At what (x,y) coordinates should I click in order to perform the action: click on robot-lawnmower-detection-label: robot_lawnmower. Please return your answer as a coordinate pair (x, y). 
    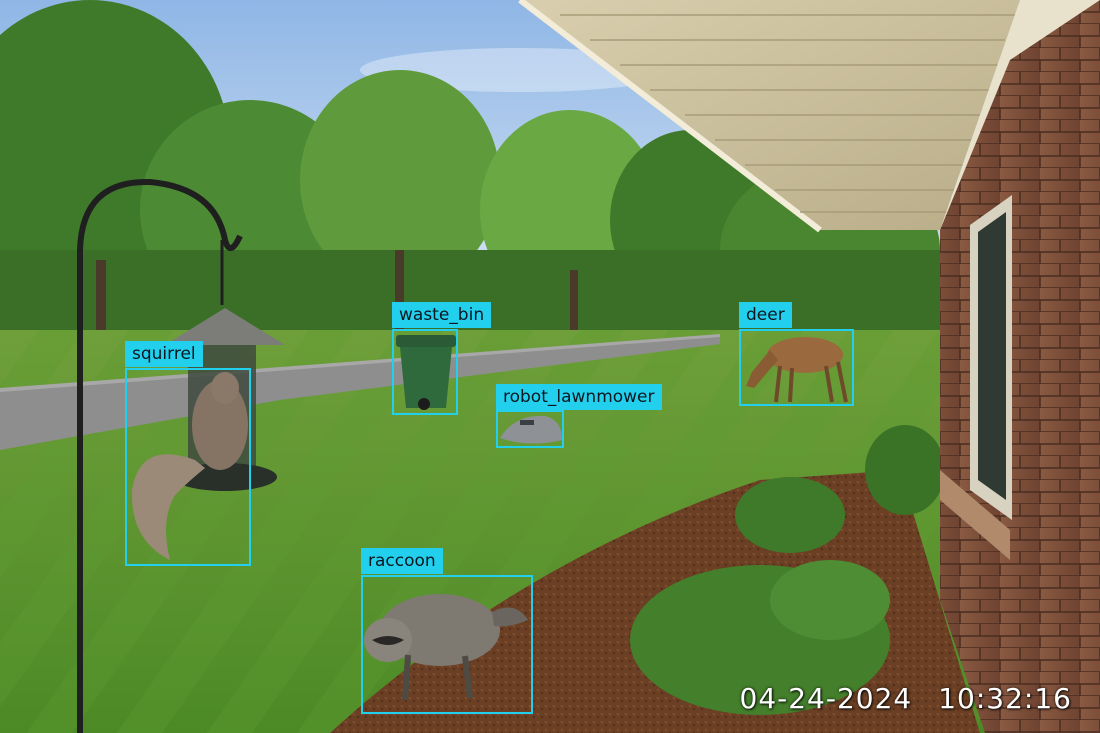
    Looking at the image, I should click on (579, 397).